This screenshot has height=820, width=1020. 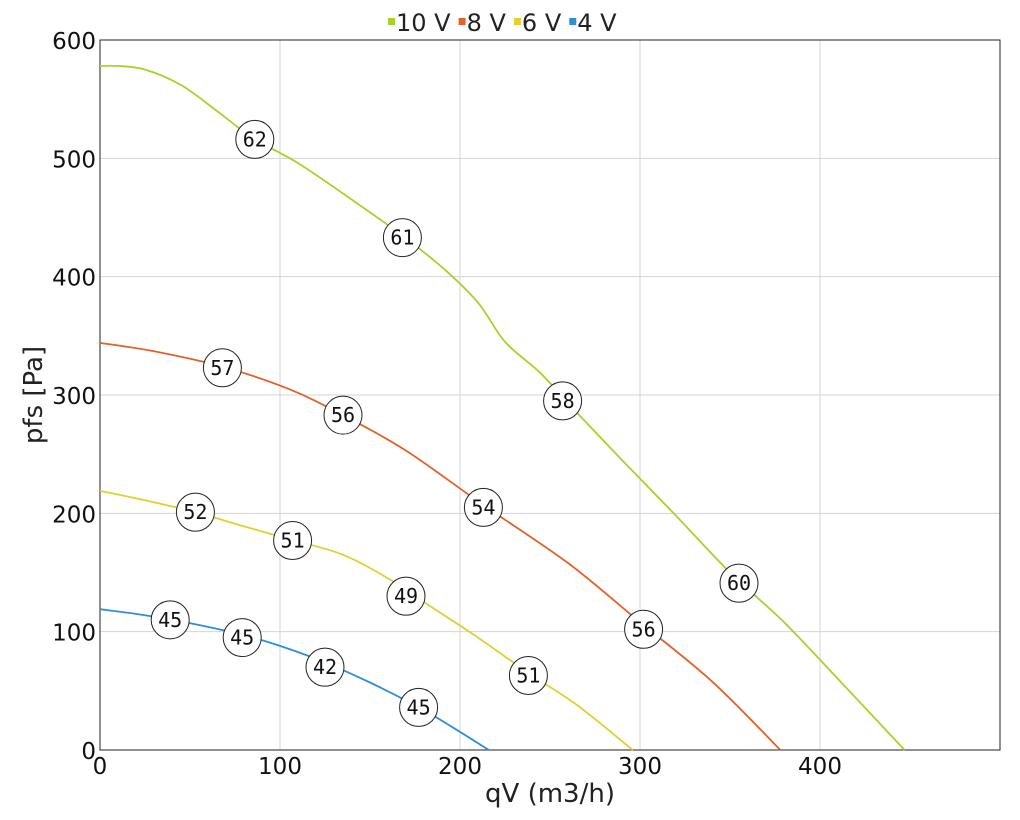 I want to click on y-tick-label: 300, so click(x=74, y=397).